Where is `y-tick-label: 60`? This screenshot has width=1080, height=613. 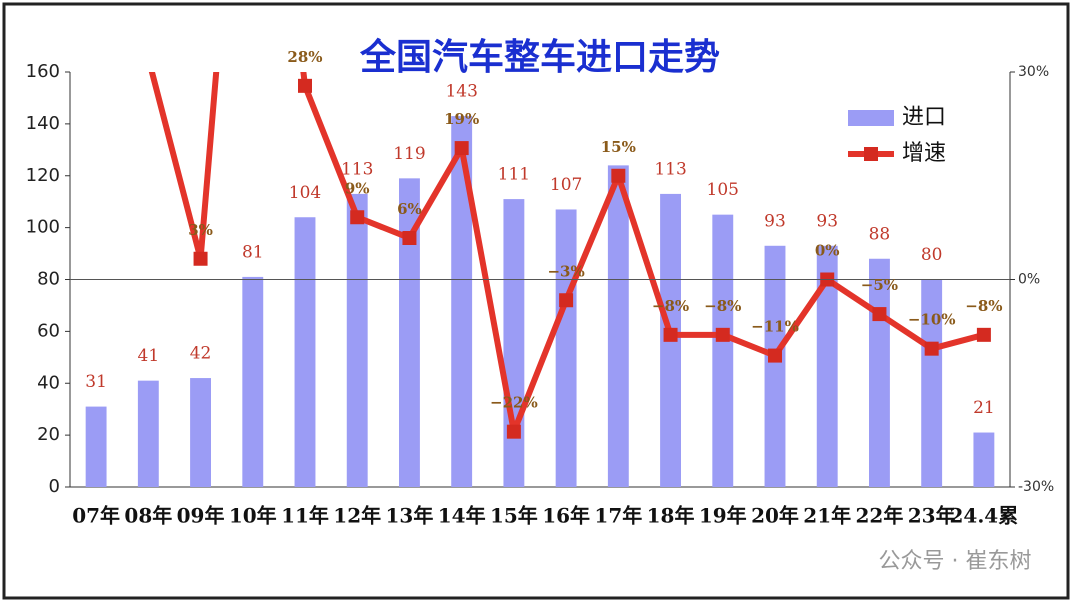
y-tick-label: 60 is located at coordinates (48, 330).